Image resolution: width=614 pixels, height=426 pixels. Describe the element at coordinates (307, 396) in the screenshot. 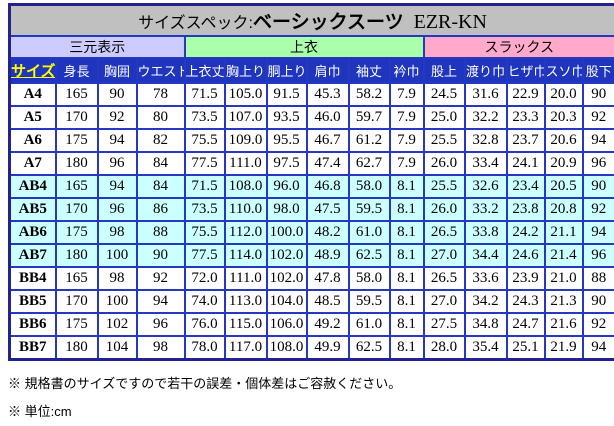

I see `footer-notes: ※ 規格書のサイズですので若干の誤差・個体差はご容赦ください。 ※ 単位:cm` at that location.